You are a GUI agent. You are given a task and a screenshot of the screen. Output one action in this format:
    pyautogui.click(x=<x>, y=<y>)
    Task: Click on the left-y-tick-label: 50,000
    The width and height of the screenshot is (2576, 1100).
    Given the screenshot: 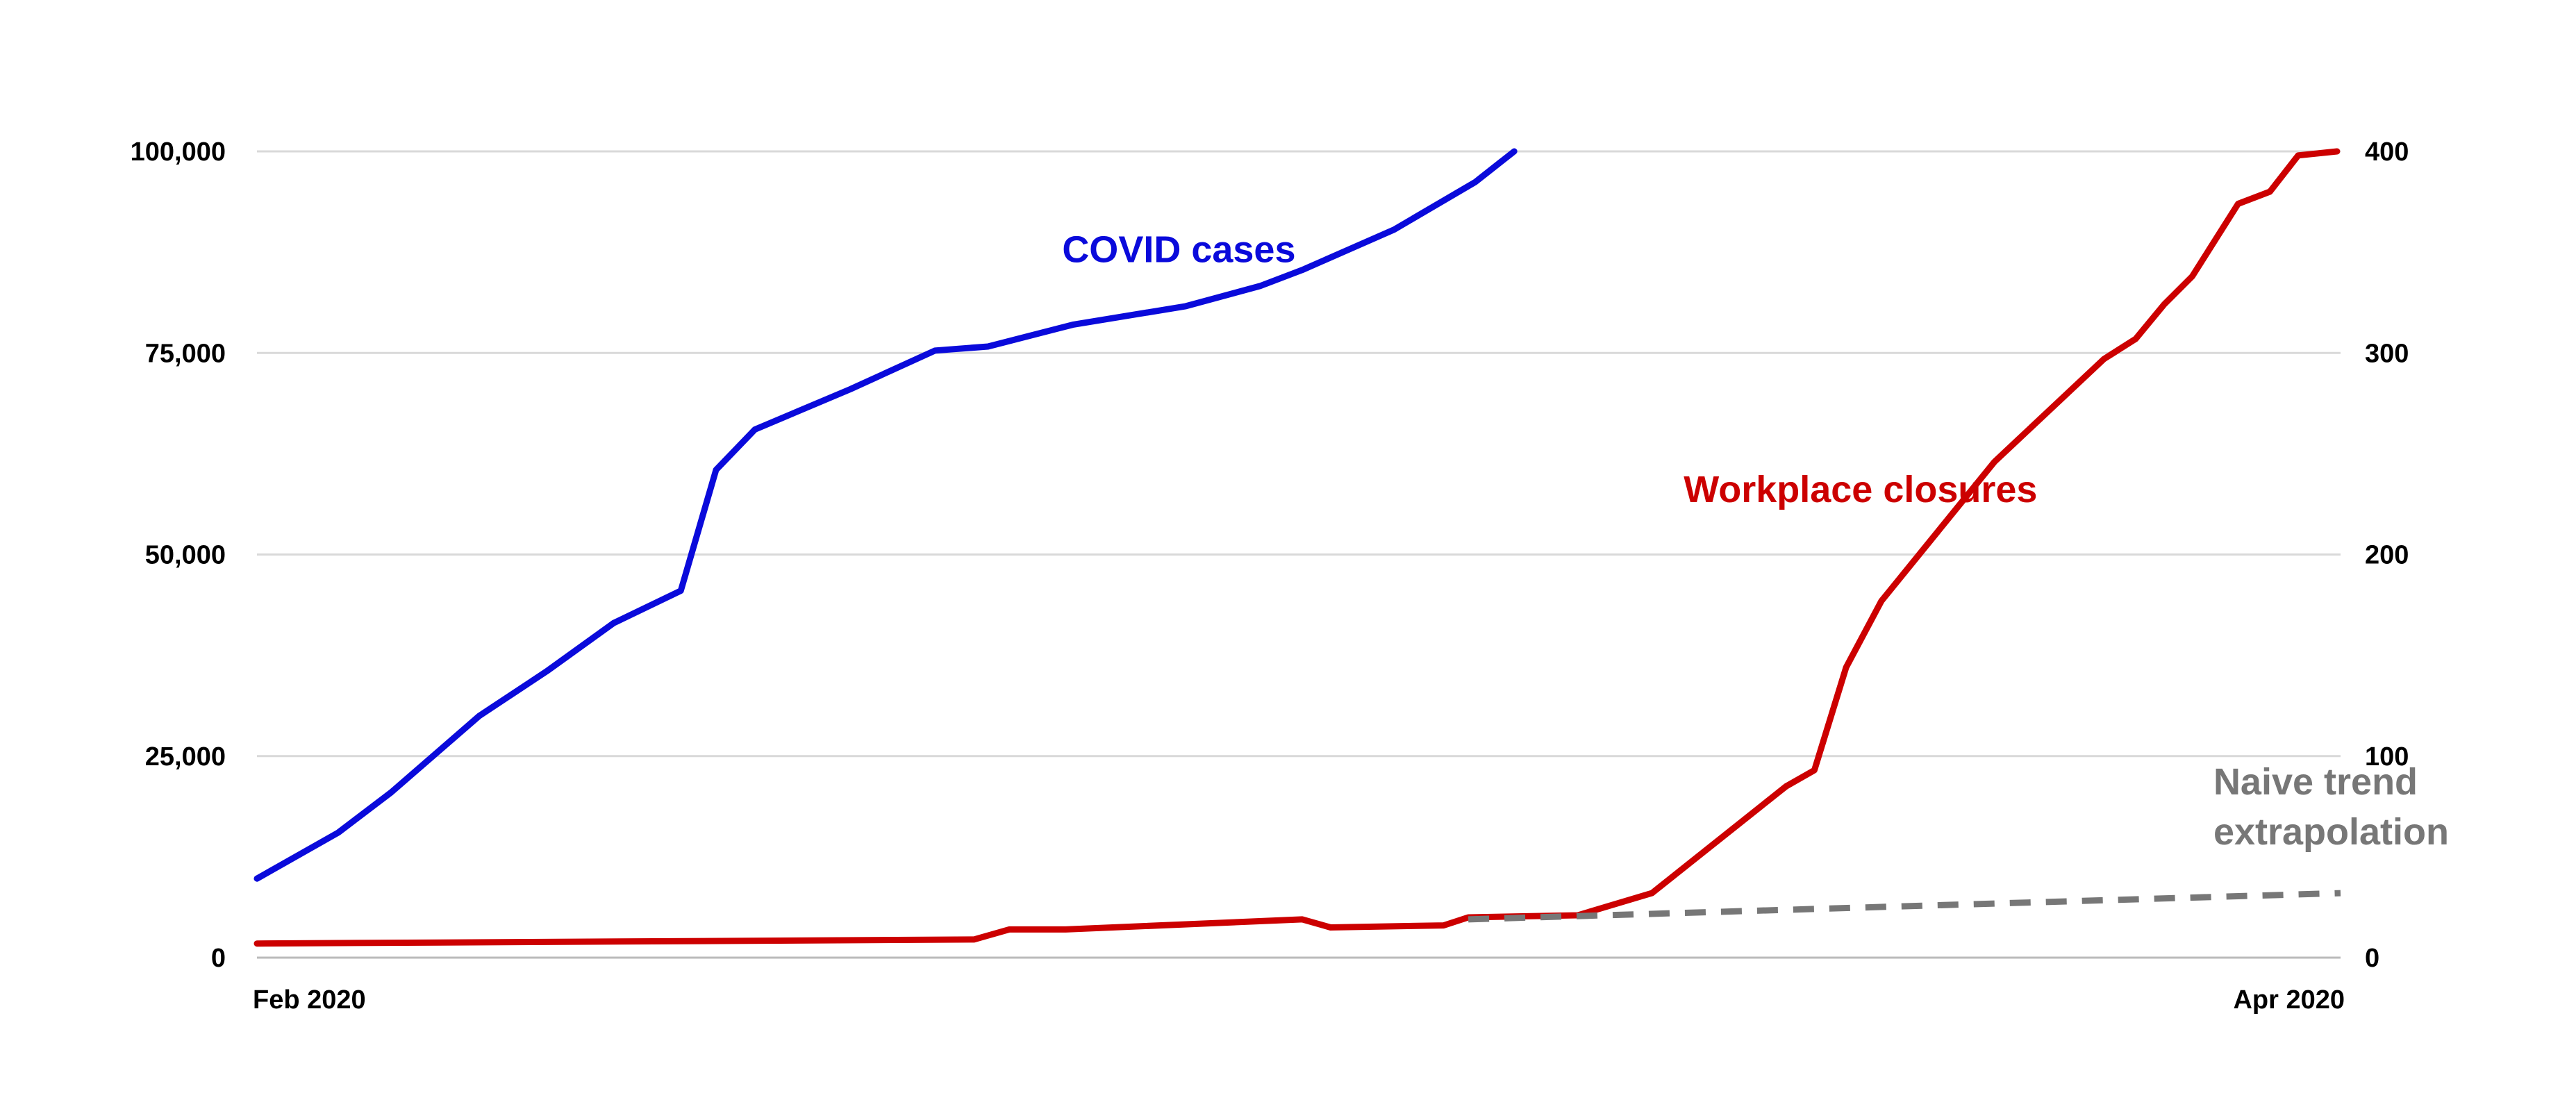 What is the action you would take?
    pyautogui.click(x=185, y=555)
    